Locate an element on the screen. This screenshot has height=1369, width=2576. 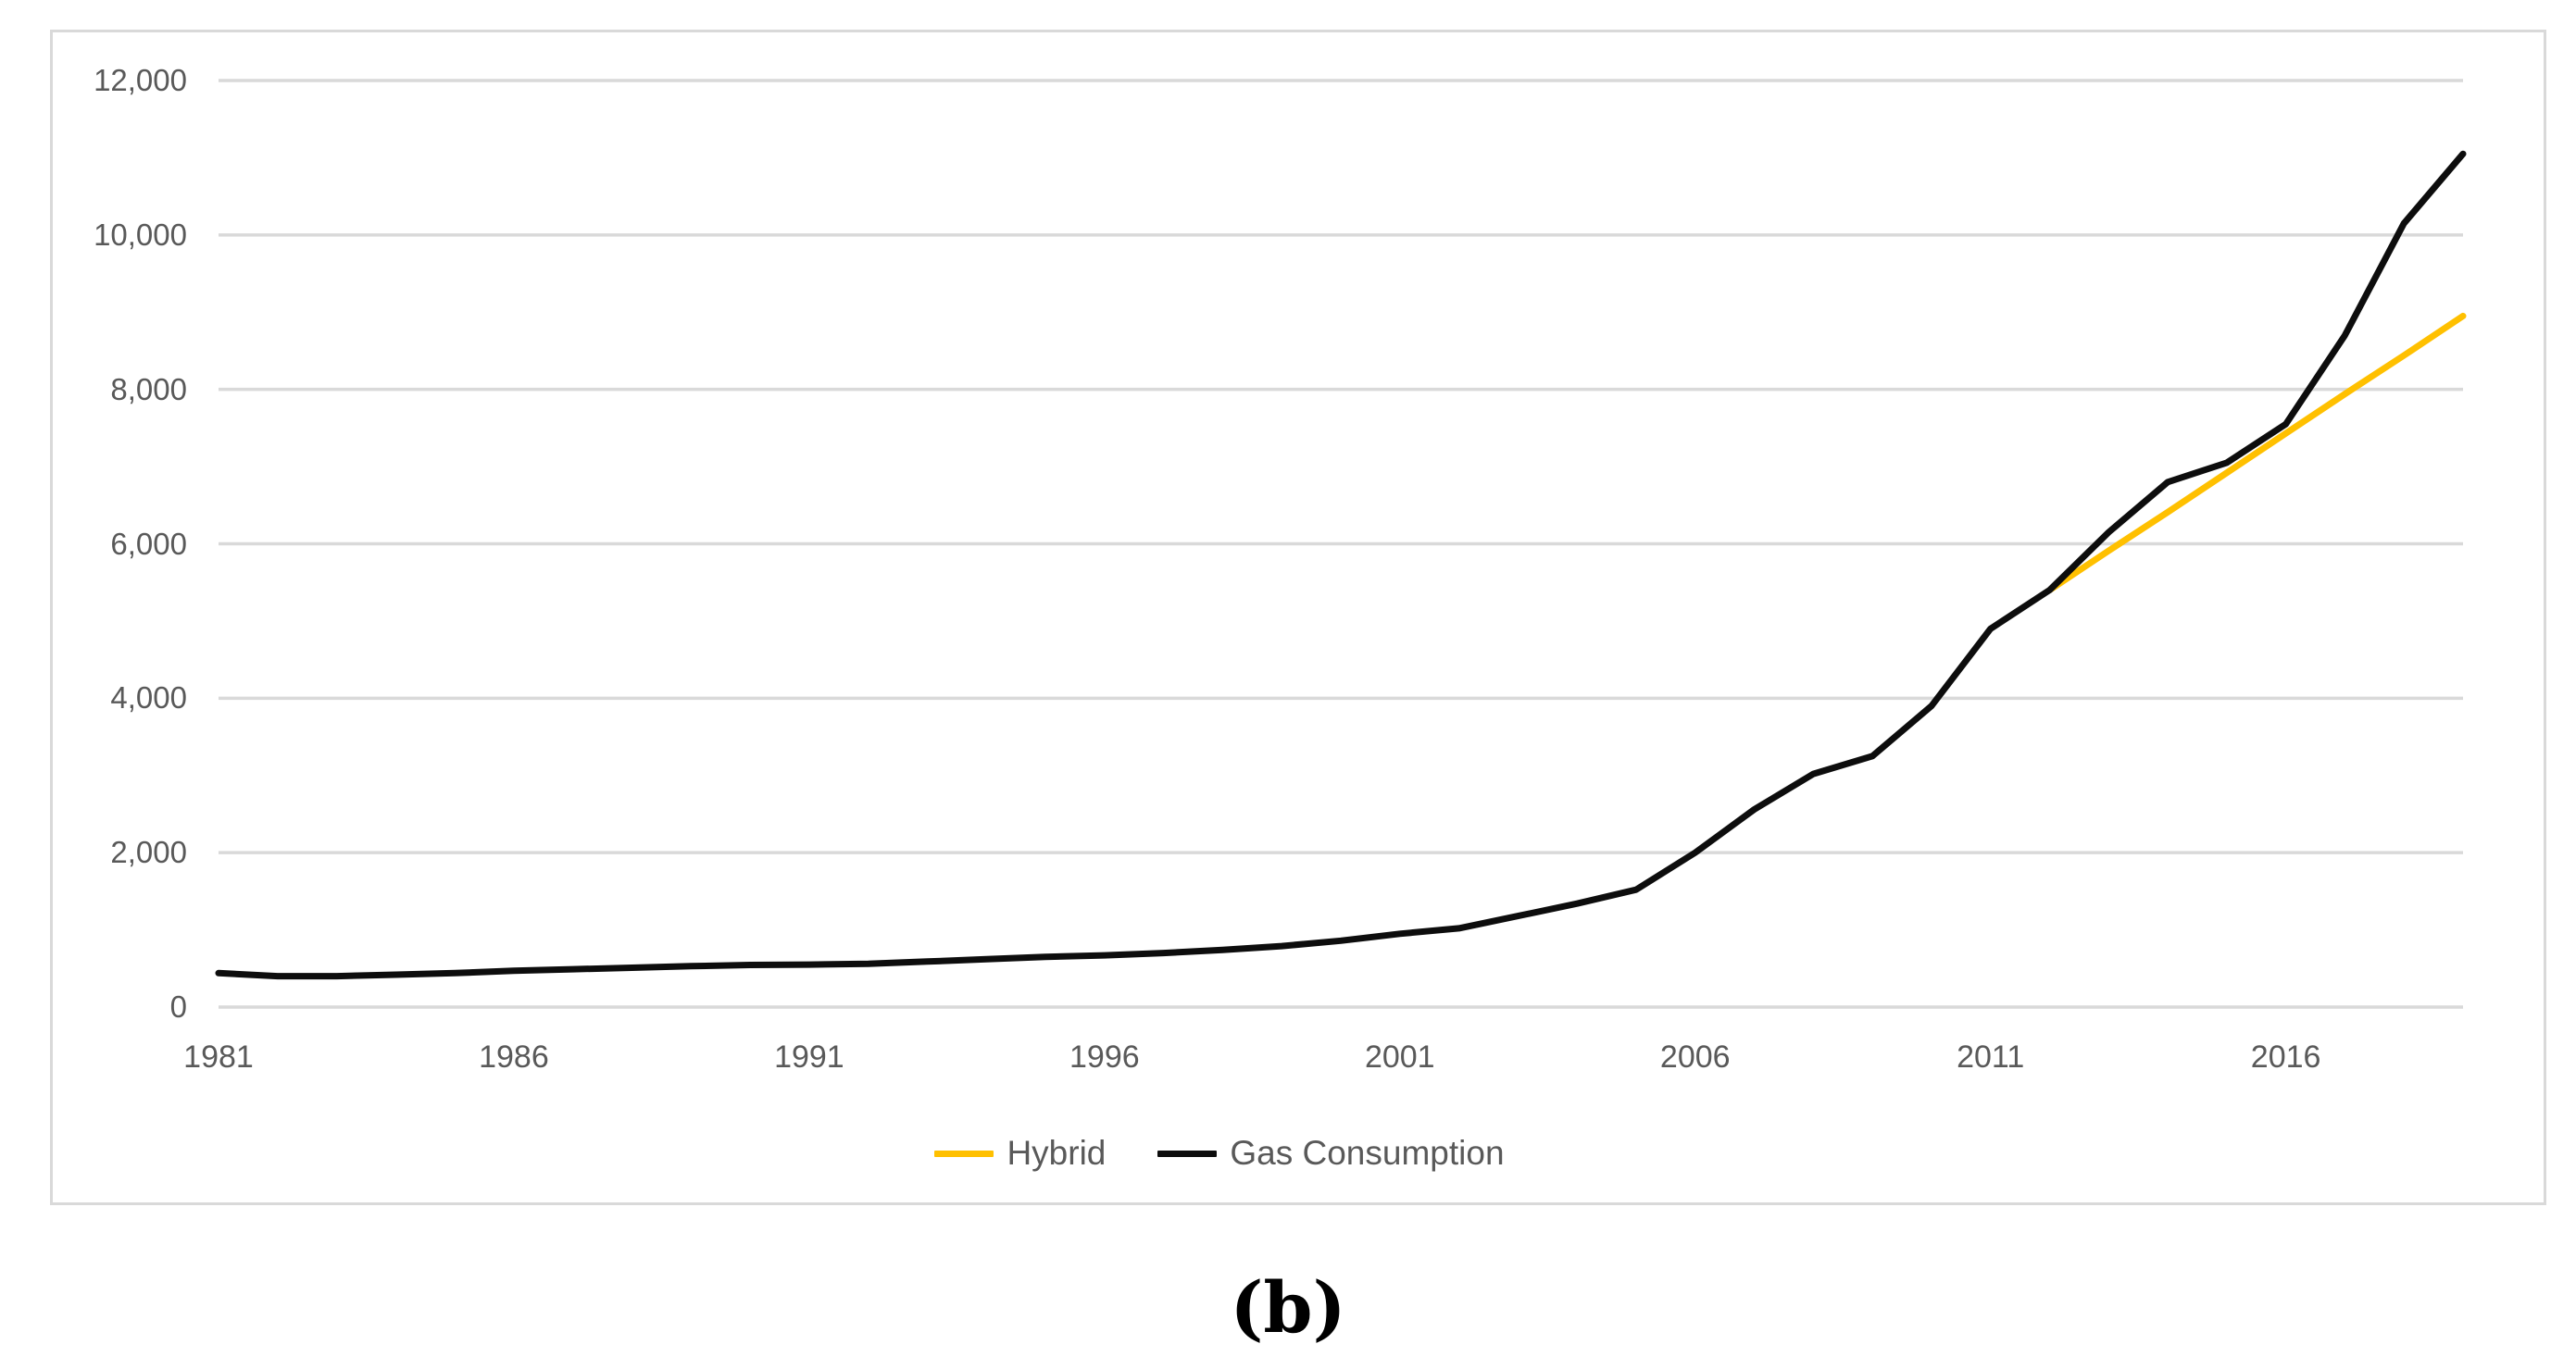
legend-item-hybrid: Hybrid is located at coordinates (1020, 1153).